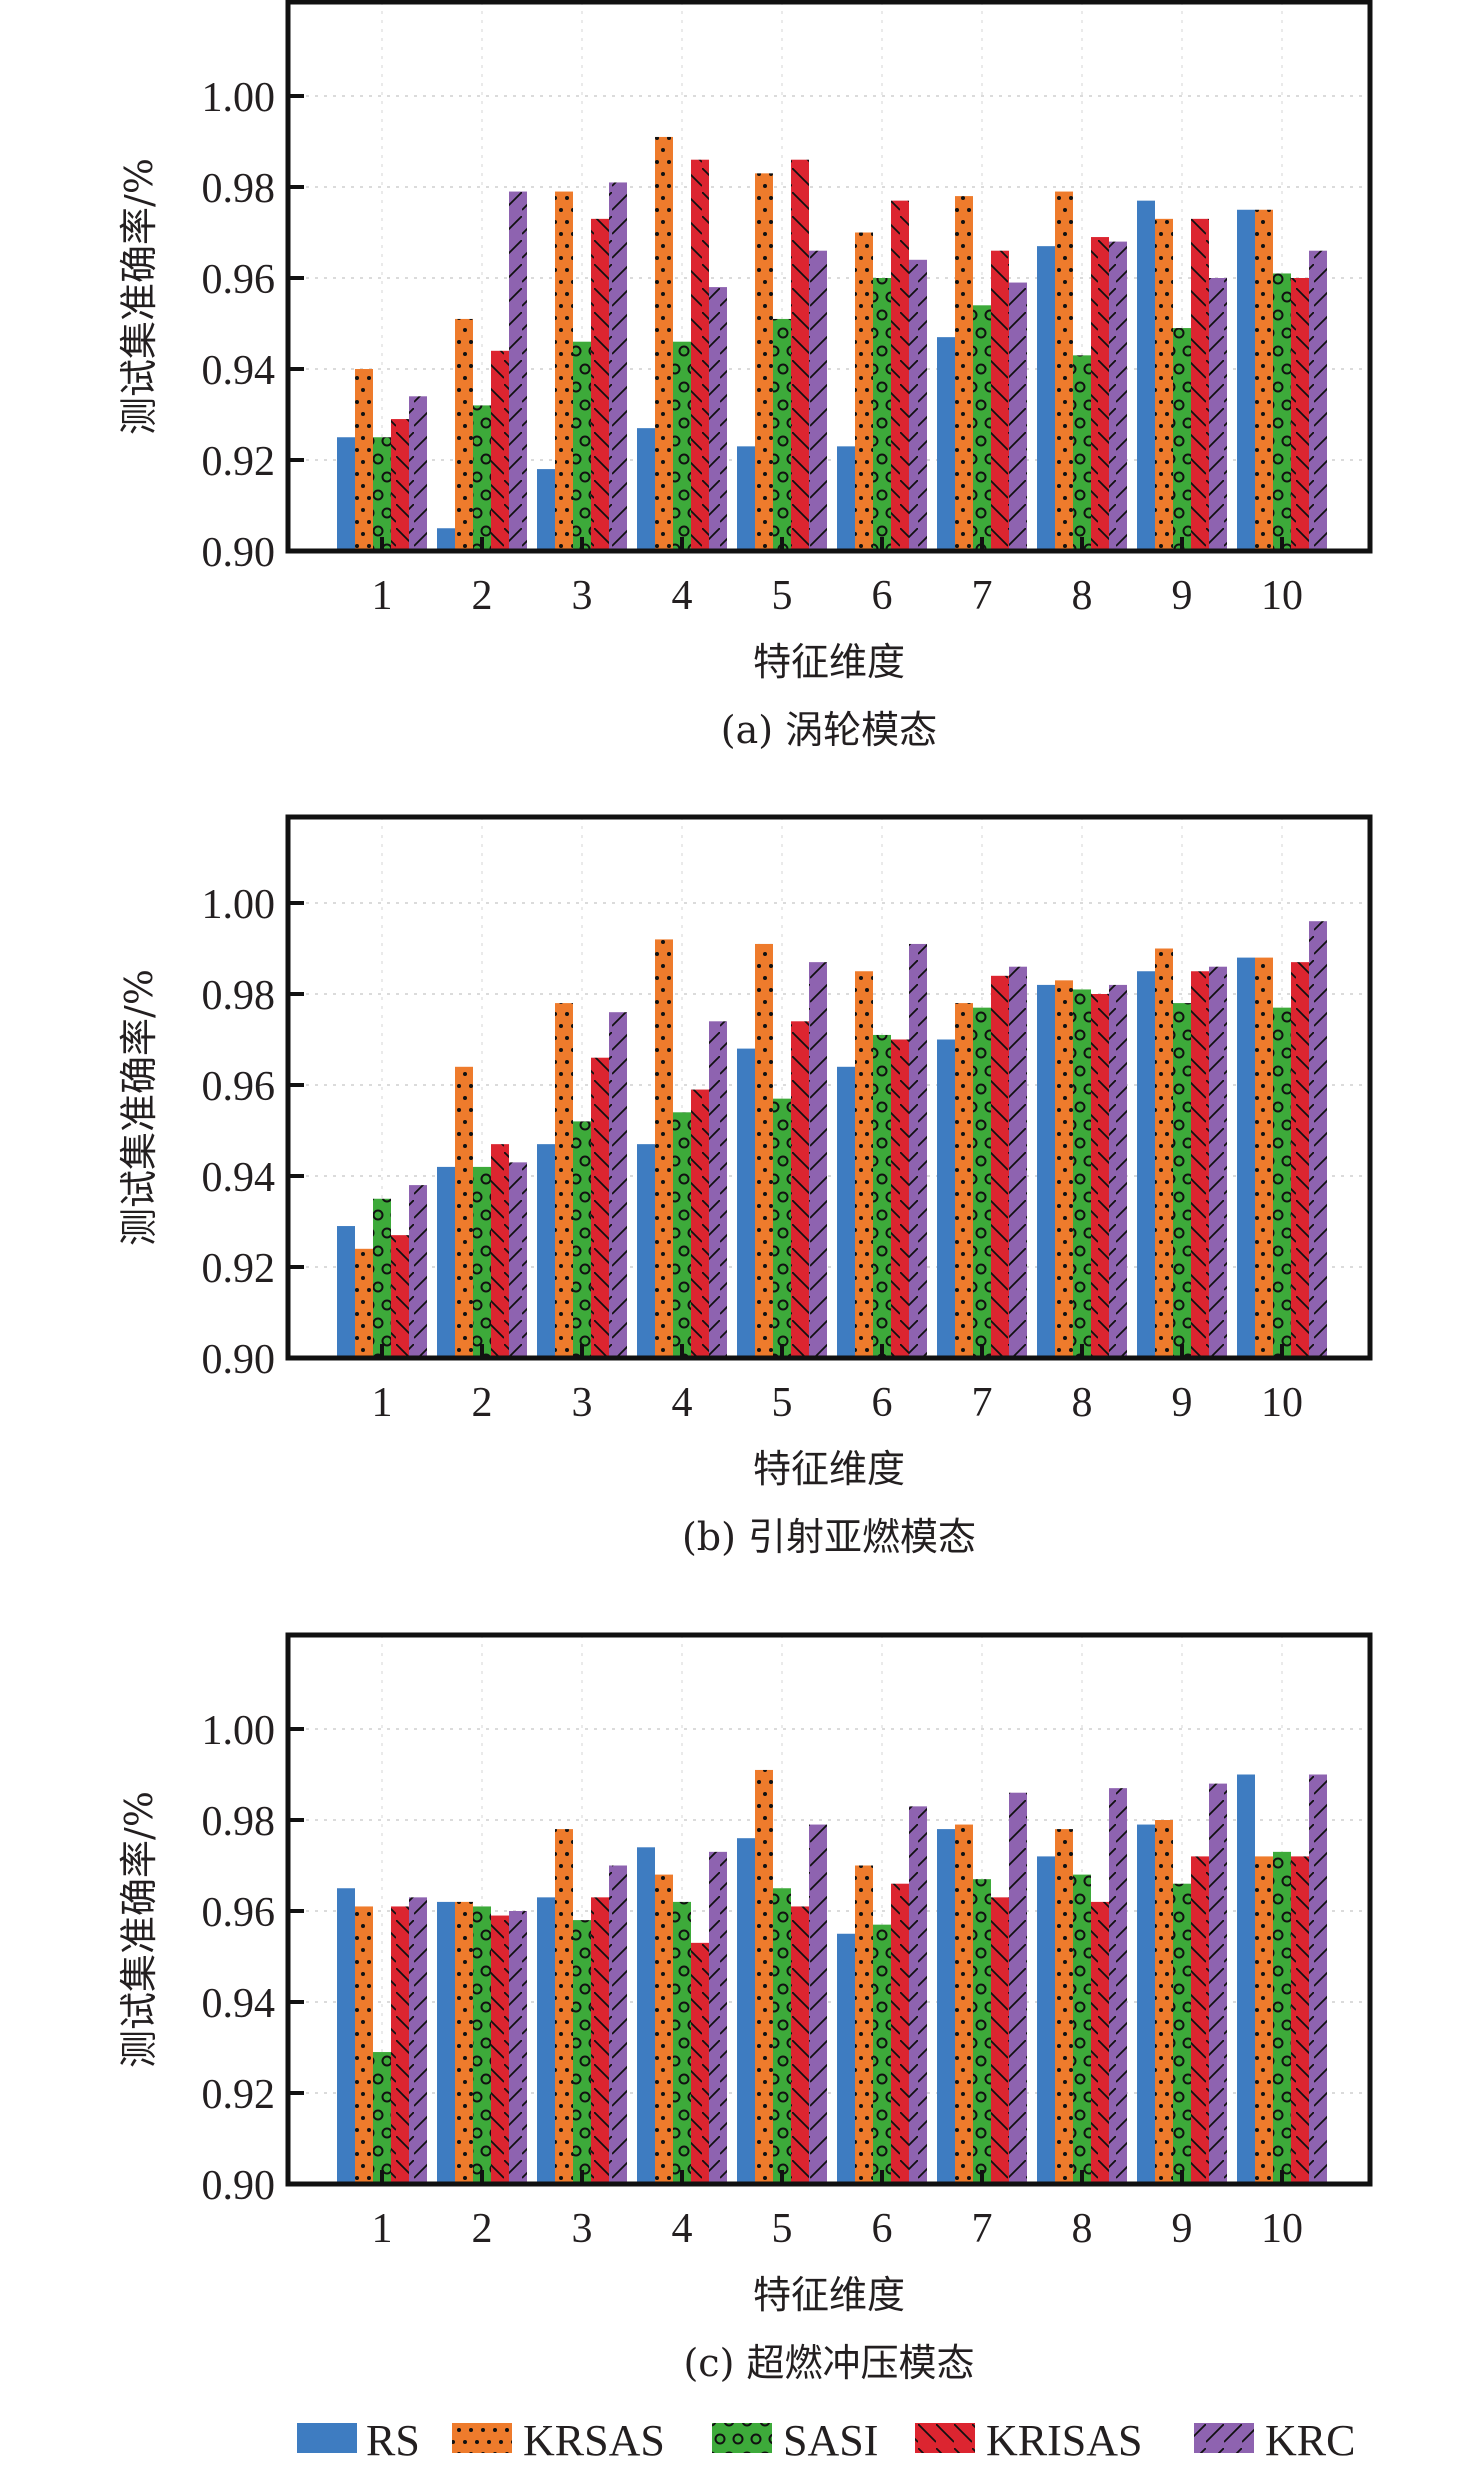  I want to click on legend-swatch-krc, so click(1224, 2438).